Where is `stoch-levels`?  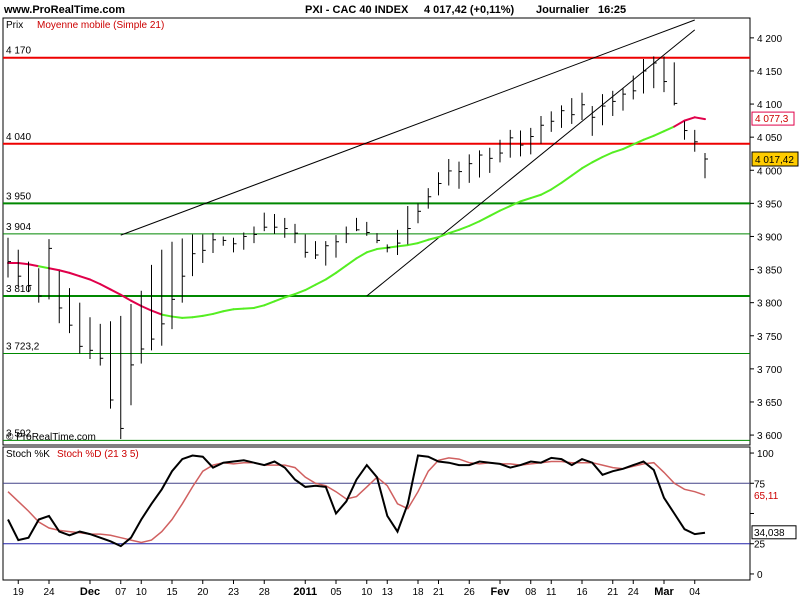
stoch-levels is located at coordinates (376, 513).